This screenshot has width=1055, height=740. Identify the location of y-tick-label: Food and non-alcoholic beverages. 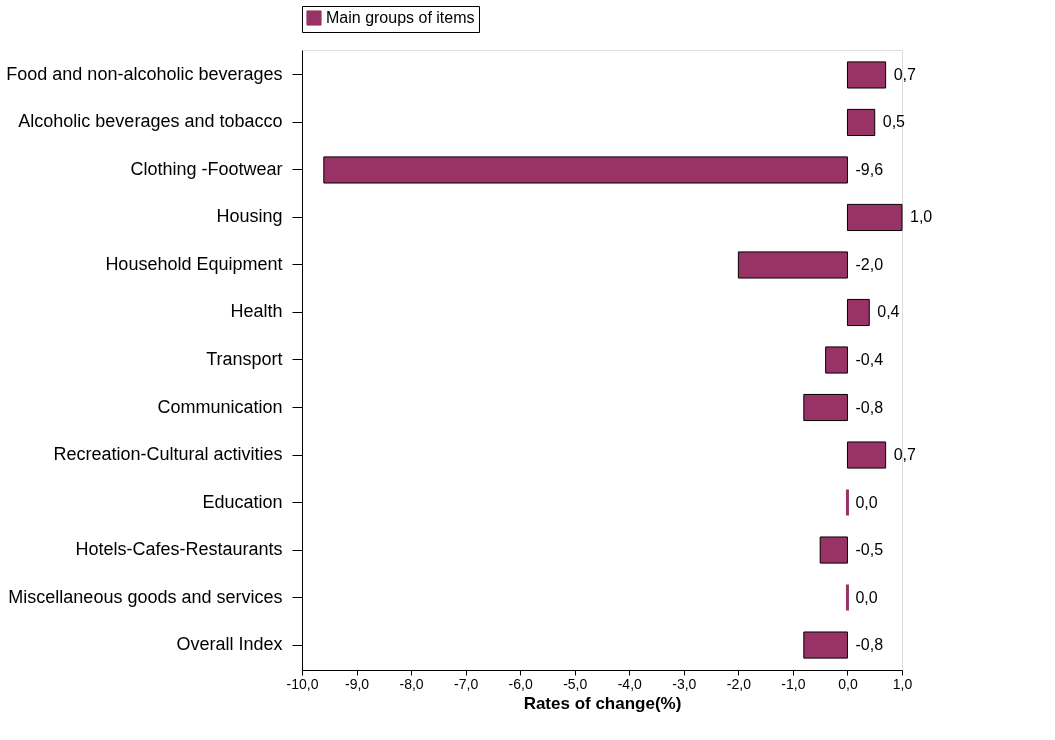
(144, 73).